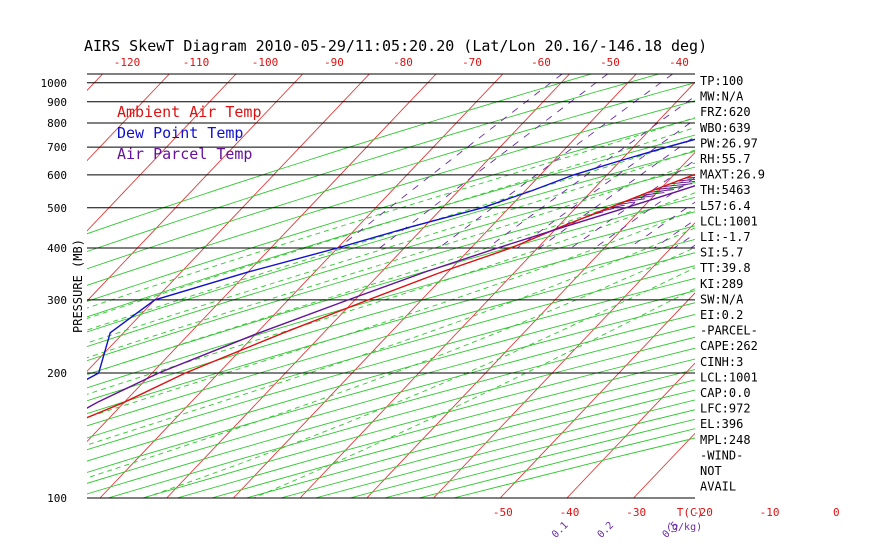 The width and height of the screenshot is (870, 560). What do you see at coordinates (127, 62) in the screenshot?
I see `top-temp-tick-label: -120` at bounding box center [127, 62].